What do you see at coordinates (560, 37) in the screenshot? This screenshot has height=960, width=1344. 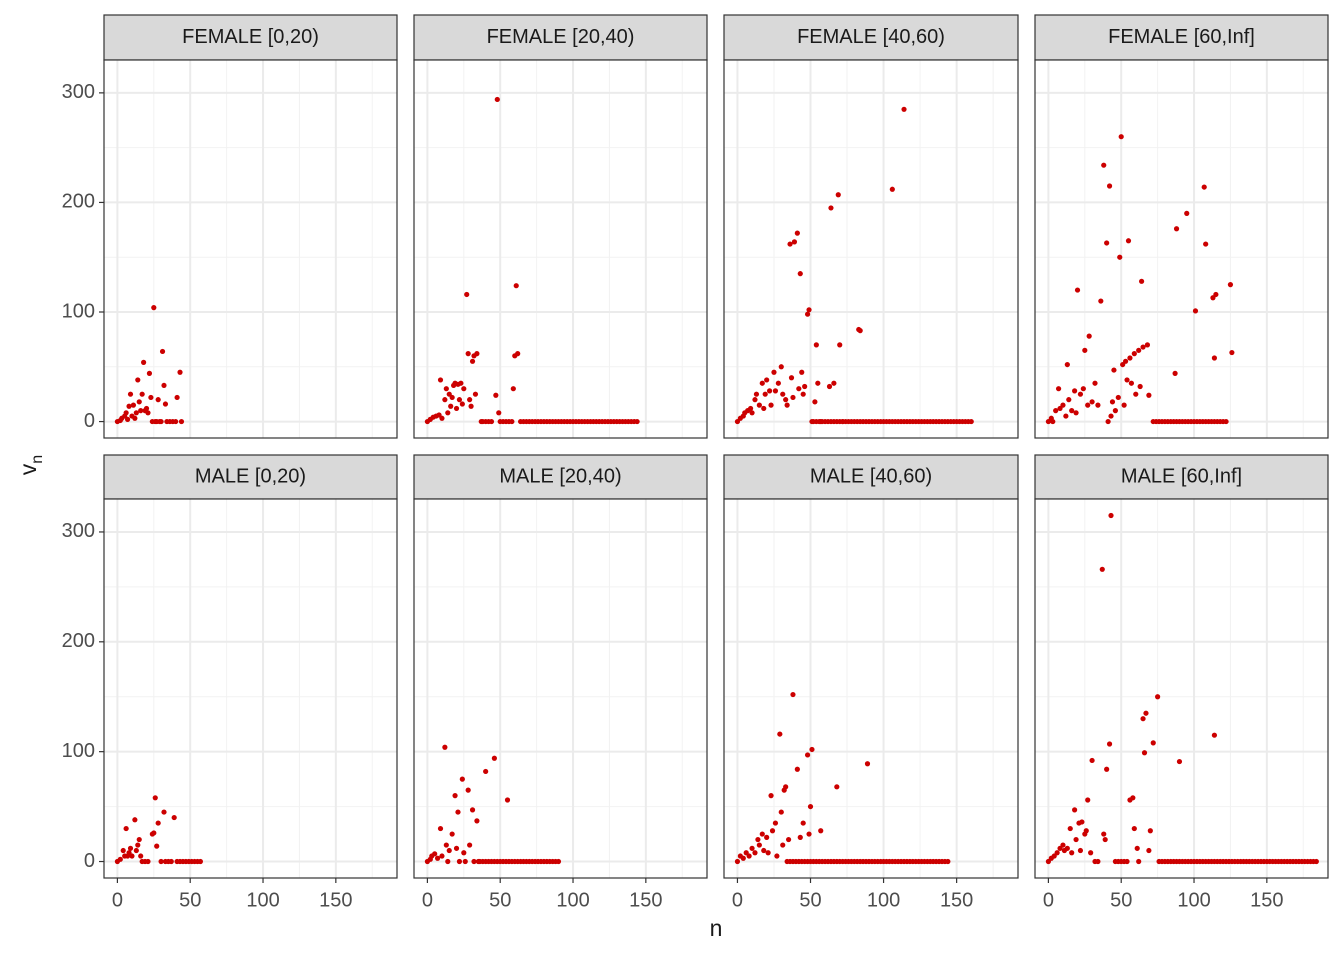 I see `strip` at bounding box center [560, 37].